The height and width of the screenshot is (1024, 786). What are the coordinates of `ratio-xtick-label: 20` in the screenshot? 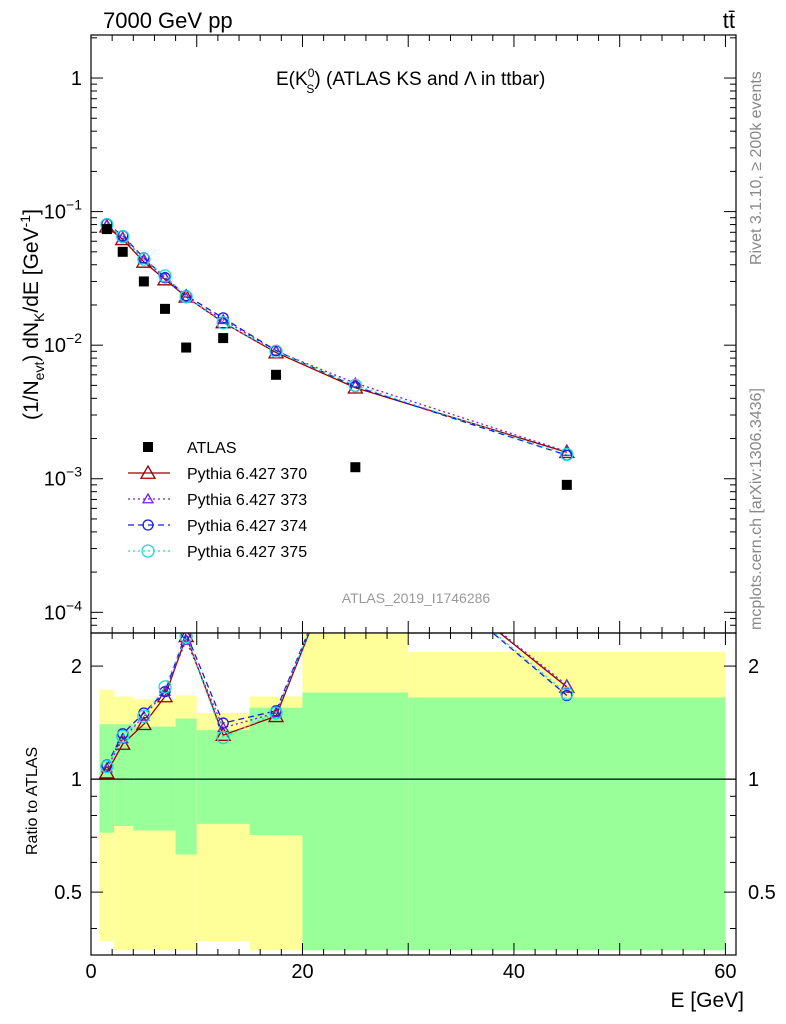 It's located at (302, 972).